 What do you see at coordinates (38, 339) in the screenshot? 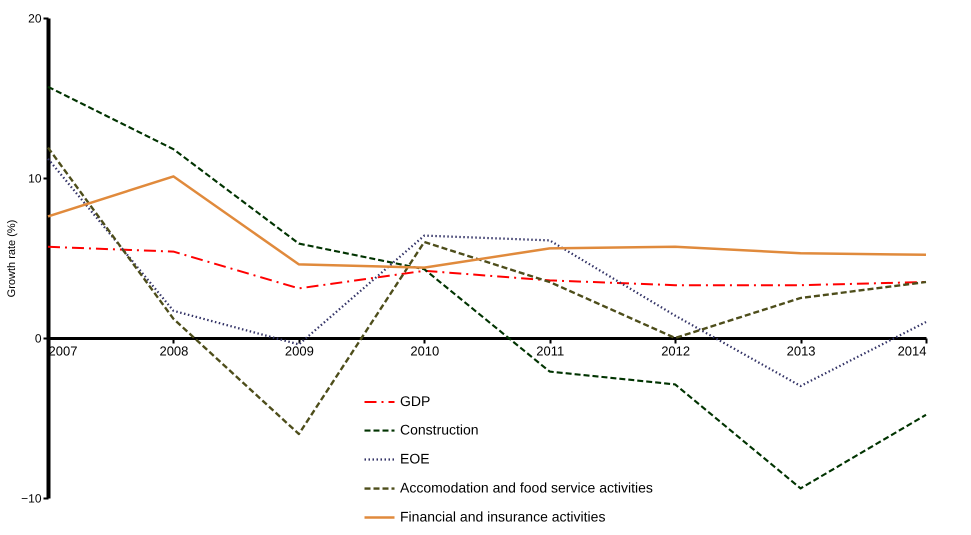
I see `y-tick-label: 0` at bounding box center [38, 339].